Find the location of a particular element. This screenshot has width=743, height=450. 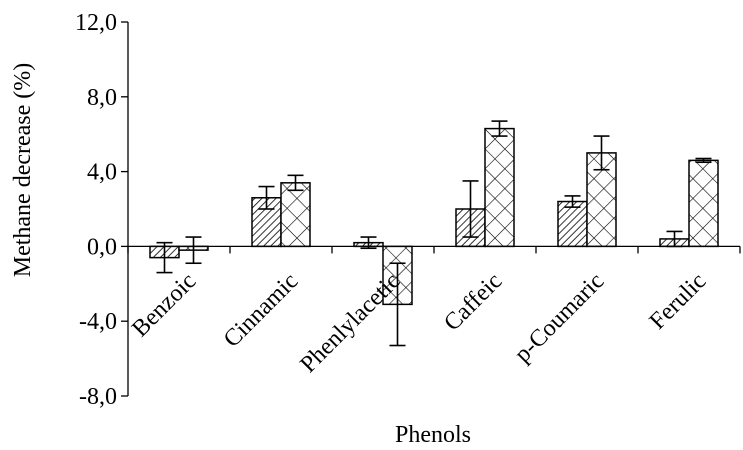

x-tick-label: p-Coumaric is located at coordinates (559, 317).